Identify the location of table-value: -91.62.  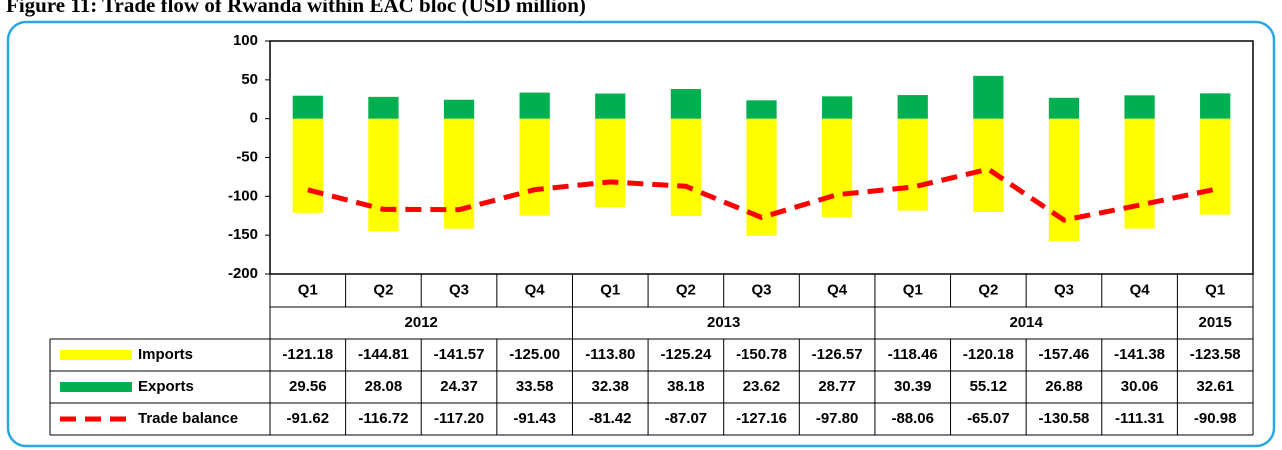
(308, 418).